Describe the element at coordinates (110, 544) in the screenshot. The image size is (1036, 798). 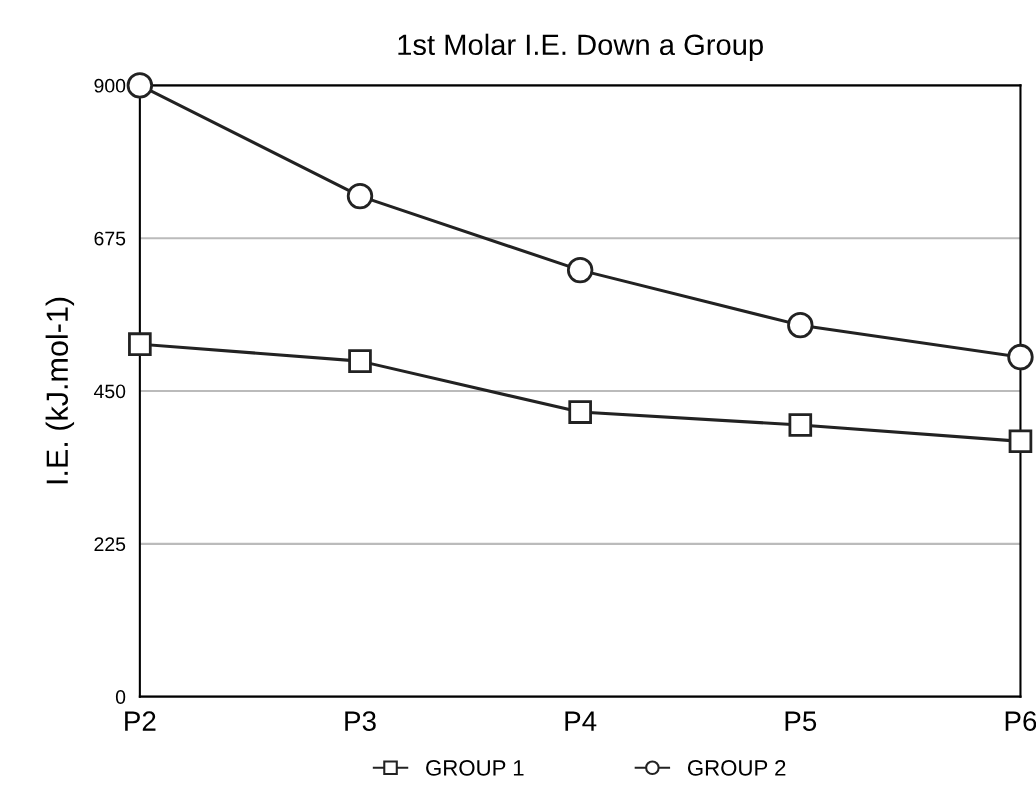
I see `y-tick-label: 225` at that location.